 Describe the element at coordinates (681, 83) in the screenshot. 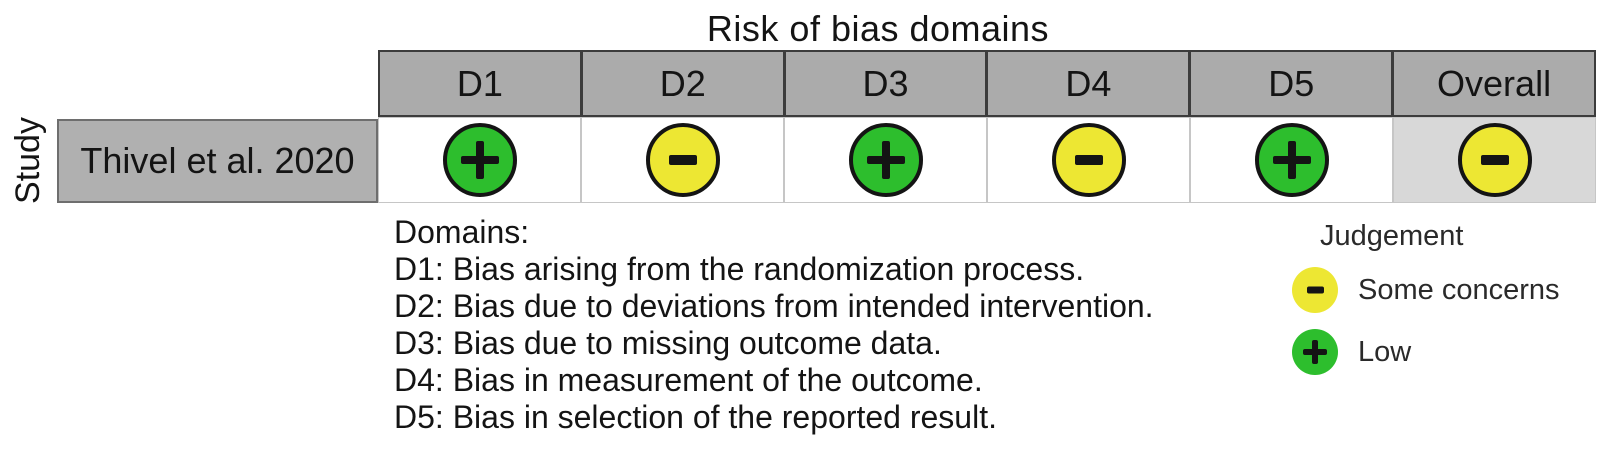

I see `column-header-d2: D2` at that location.